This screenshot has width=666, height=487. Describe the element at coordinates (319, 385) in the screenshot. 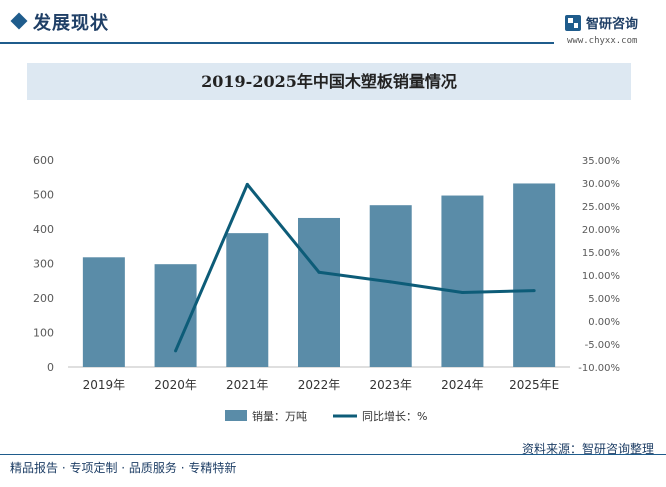

I see `x-tick-label: 2022年` at that location.